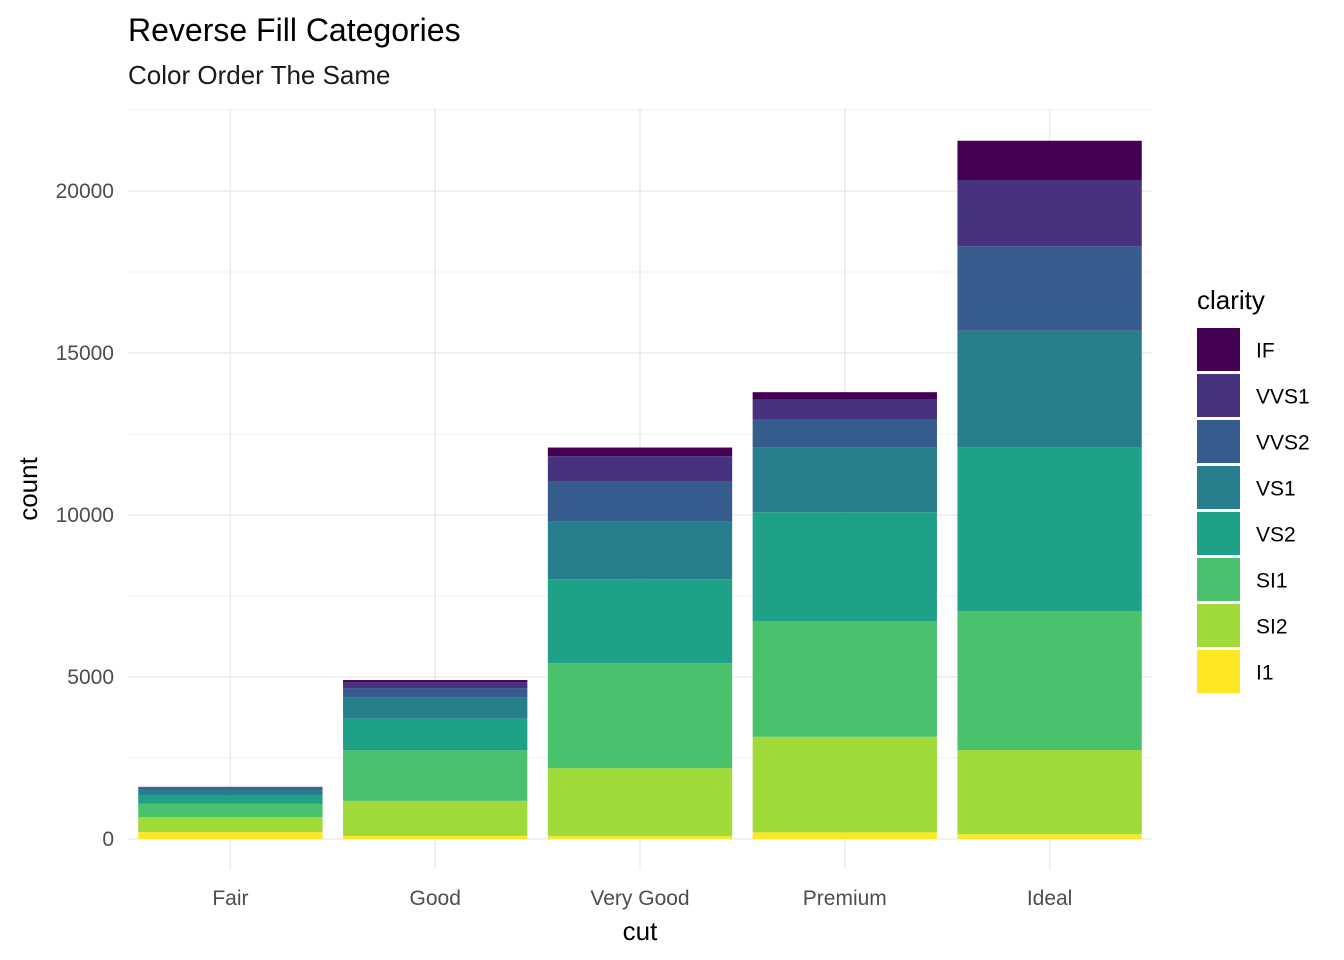  Describe the element at coordinates (28, 488) in the screenshot. I see `y-axis-title: count` at that location.